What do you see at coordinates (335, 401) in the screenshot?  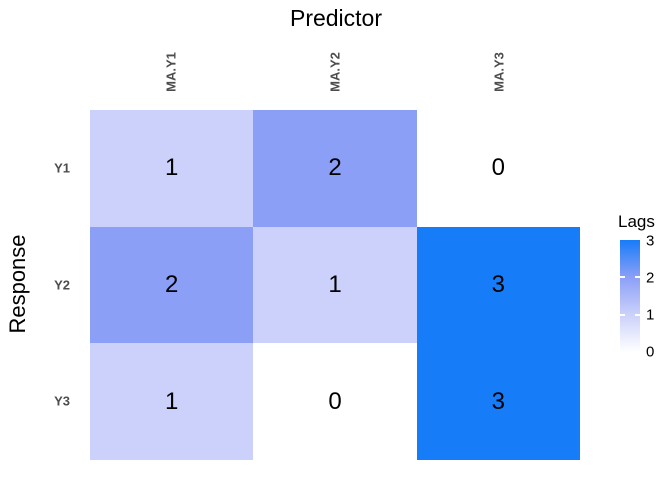 I see `heatmap-cell-y3-may2: 0` at bounding box center [335, 401].